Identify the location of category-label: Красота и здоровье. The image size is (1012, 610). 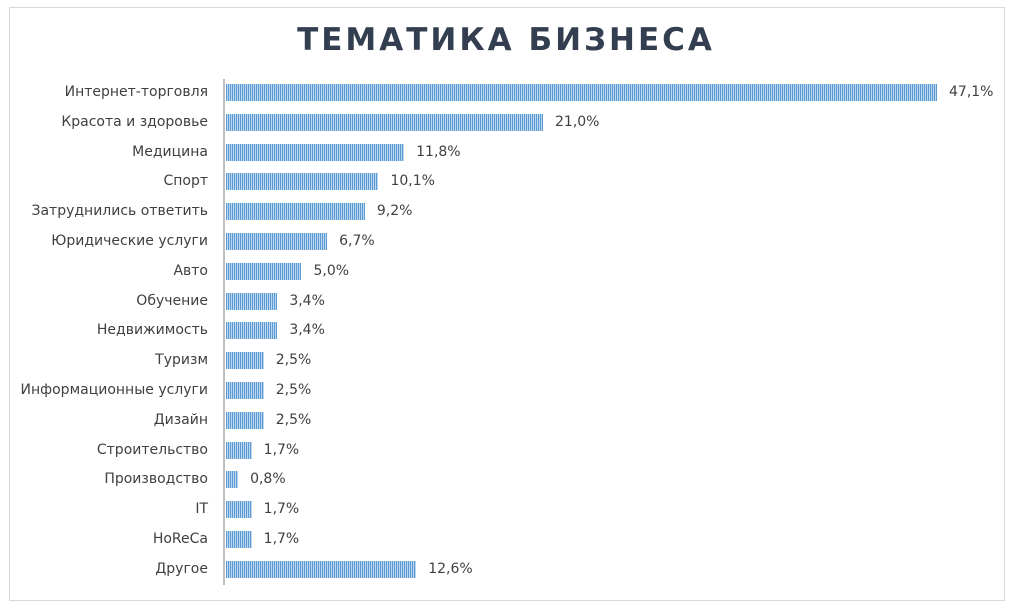
(134, 121).